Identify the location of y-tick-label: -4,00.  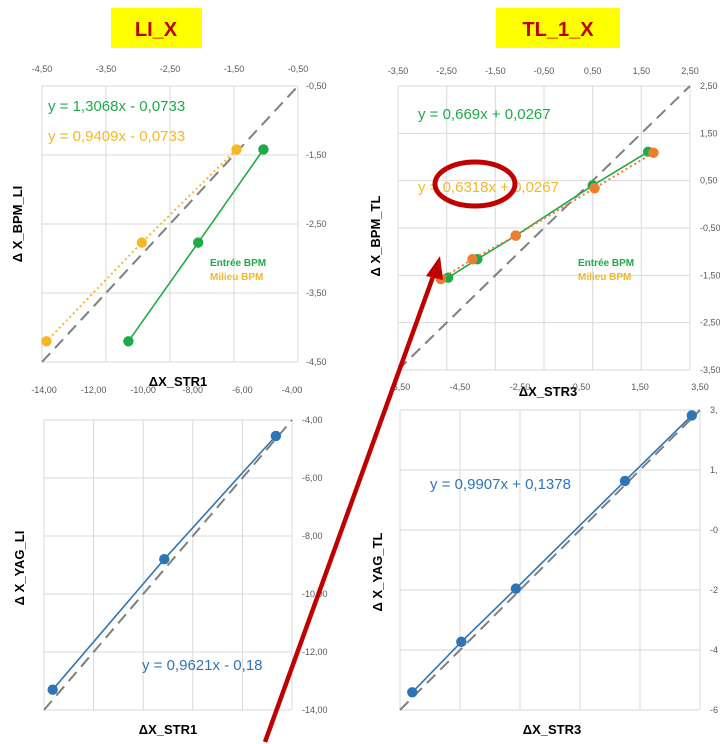
(312, 420).